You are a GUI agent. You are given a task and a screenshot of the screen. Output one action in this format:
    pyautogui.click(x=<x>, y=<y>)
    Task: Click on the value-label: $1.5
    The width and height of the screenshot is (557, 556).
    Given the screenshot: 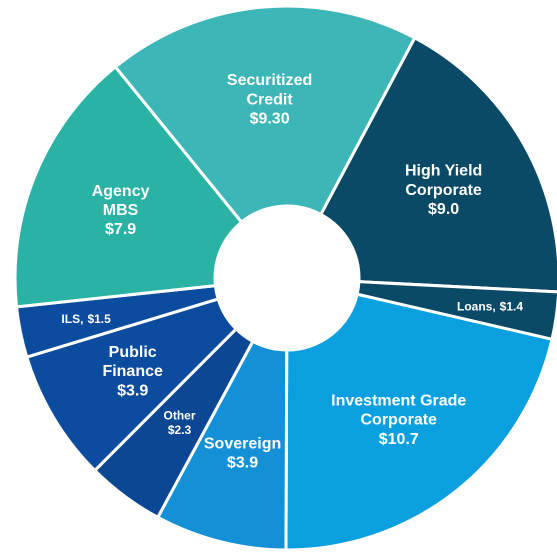 What is the action you would take?
    pyautogui.click(x=99, y=319)
    